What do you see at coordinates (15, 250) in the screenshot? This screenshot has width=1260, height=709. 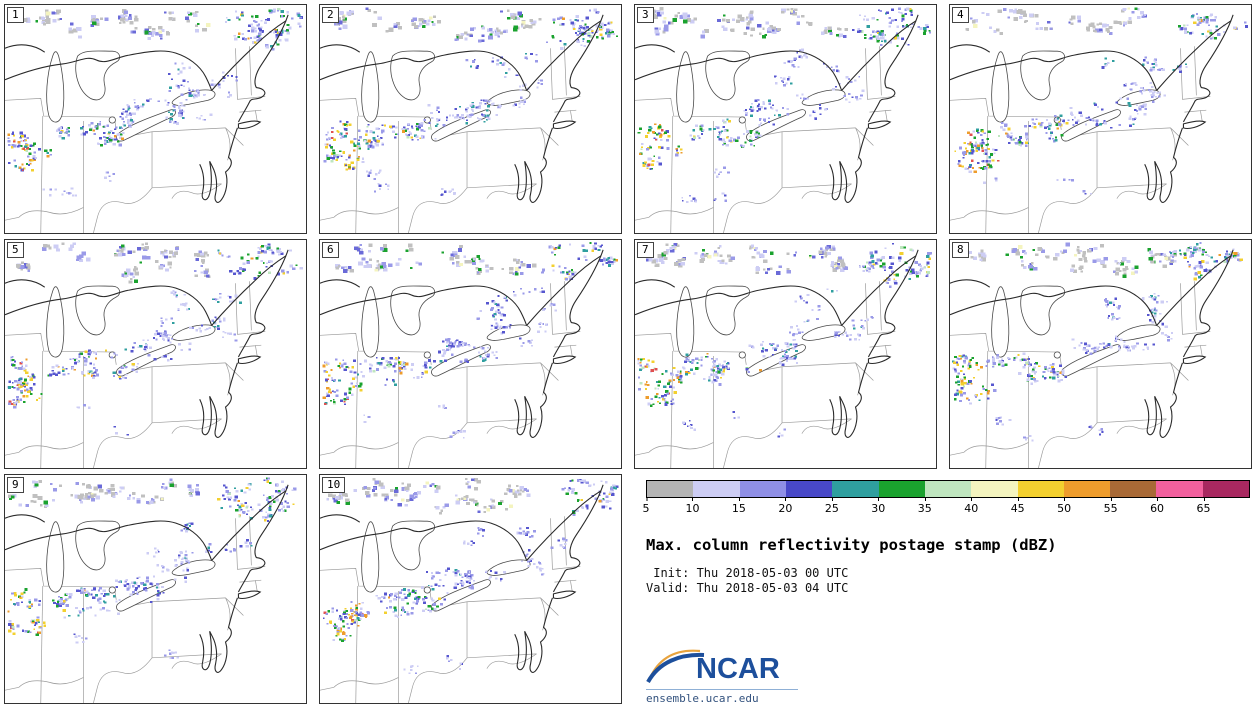 I see `member-number-badge: 5` at bounding box center [15, 250].